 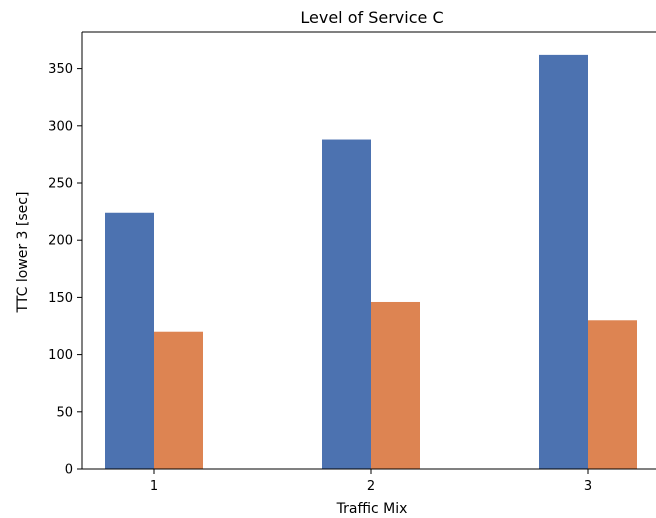 What do you see at coordinates (346, 304) in the screenshot?
I see `bar-series1-cat2` at bounding box center [346, 304].